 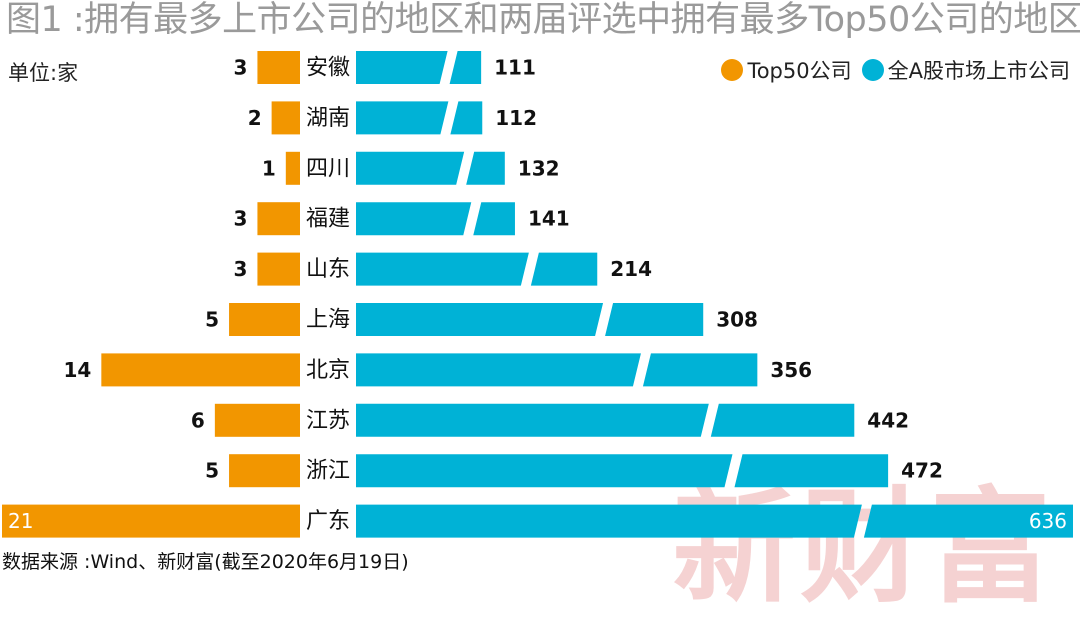 What do you see at coordinates (872, 70) in the screenshot?
I see `legend-swatch-all-a` at bounding box center [872, 70].